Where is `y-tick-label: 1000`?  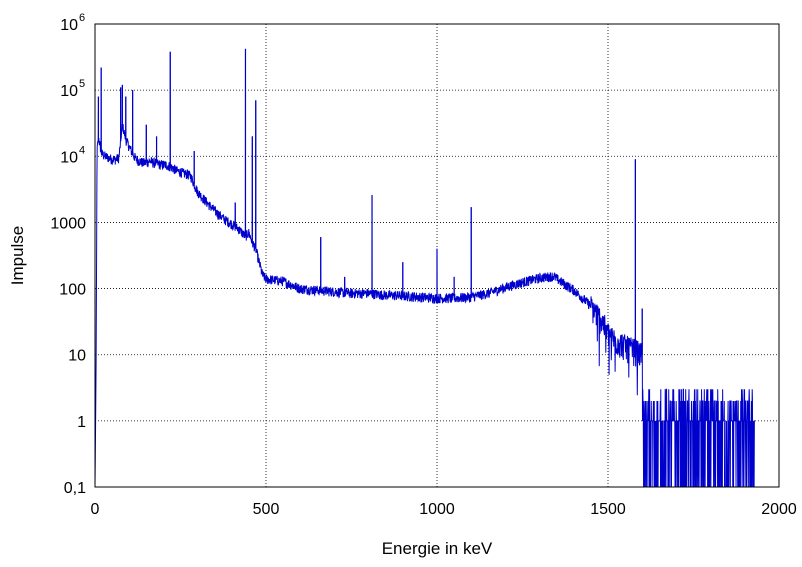
y-tick-label: 1000 is located at coordinates (68, 223).